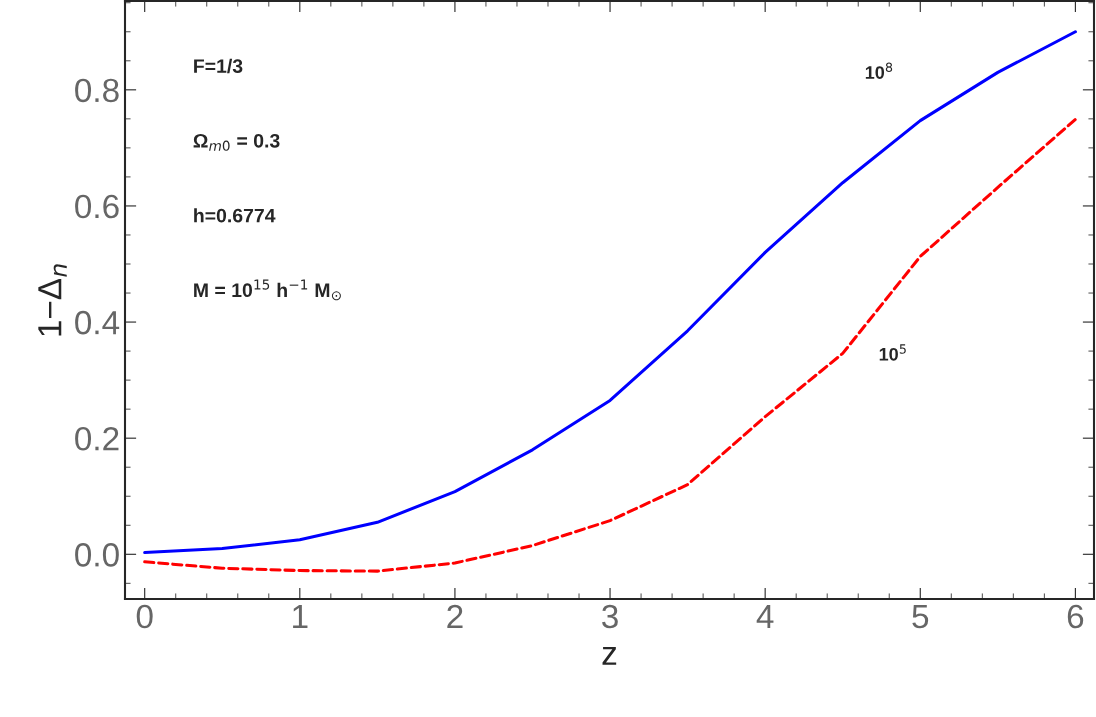  What do you see at coordinates (609, 656) in the screenshot?
I see `x-axis-title: z` at bounding box center [609, 656].